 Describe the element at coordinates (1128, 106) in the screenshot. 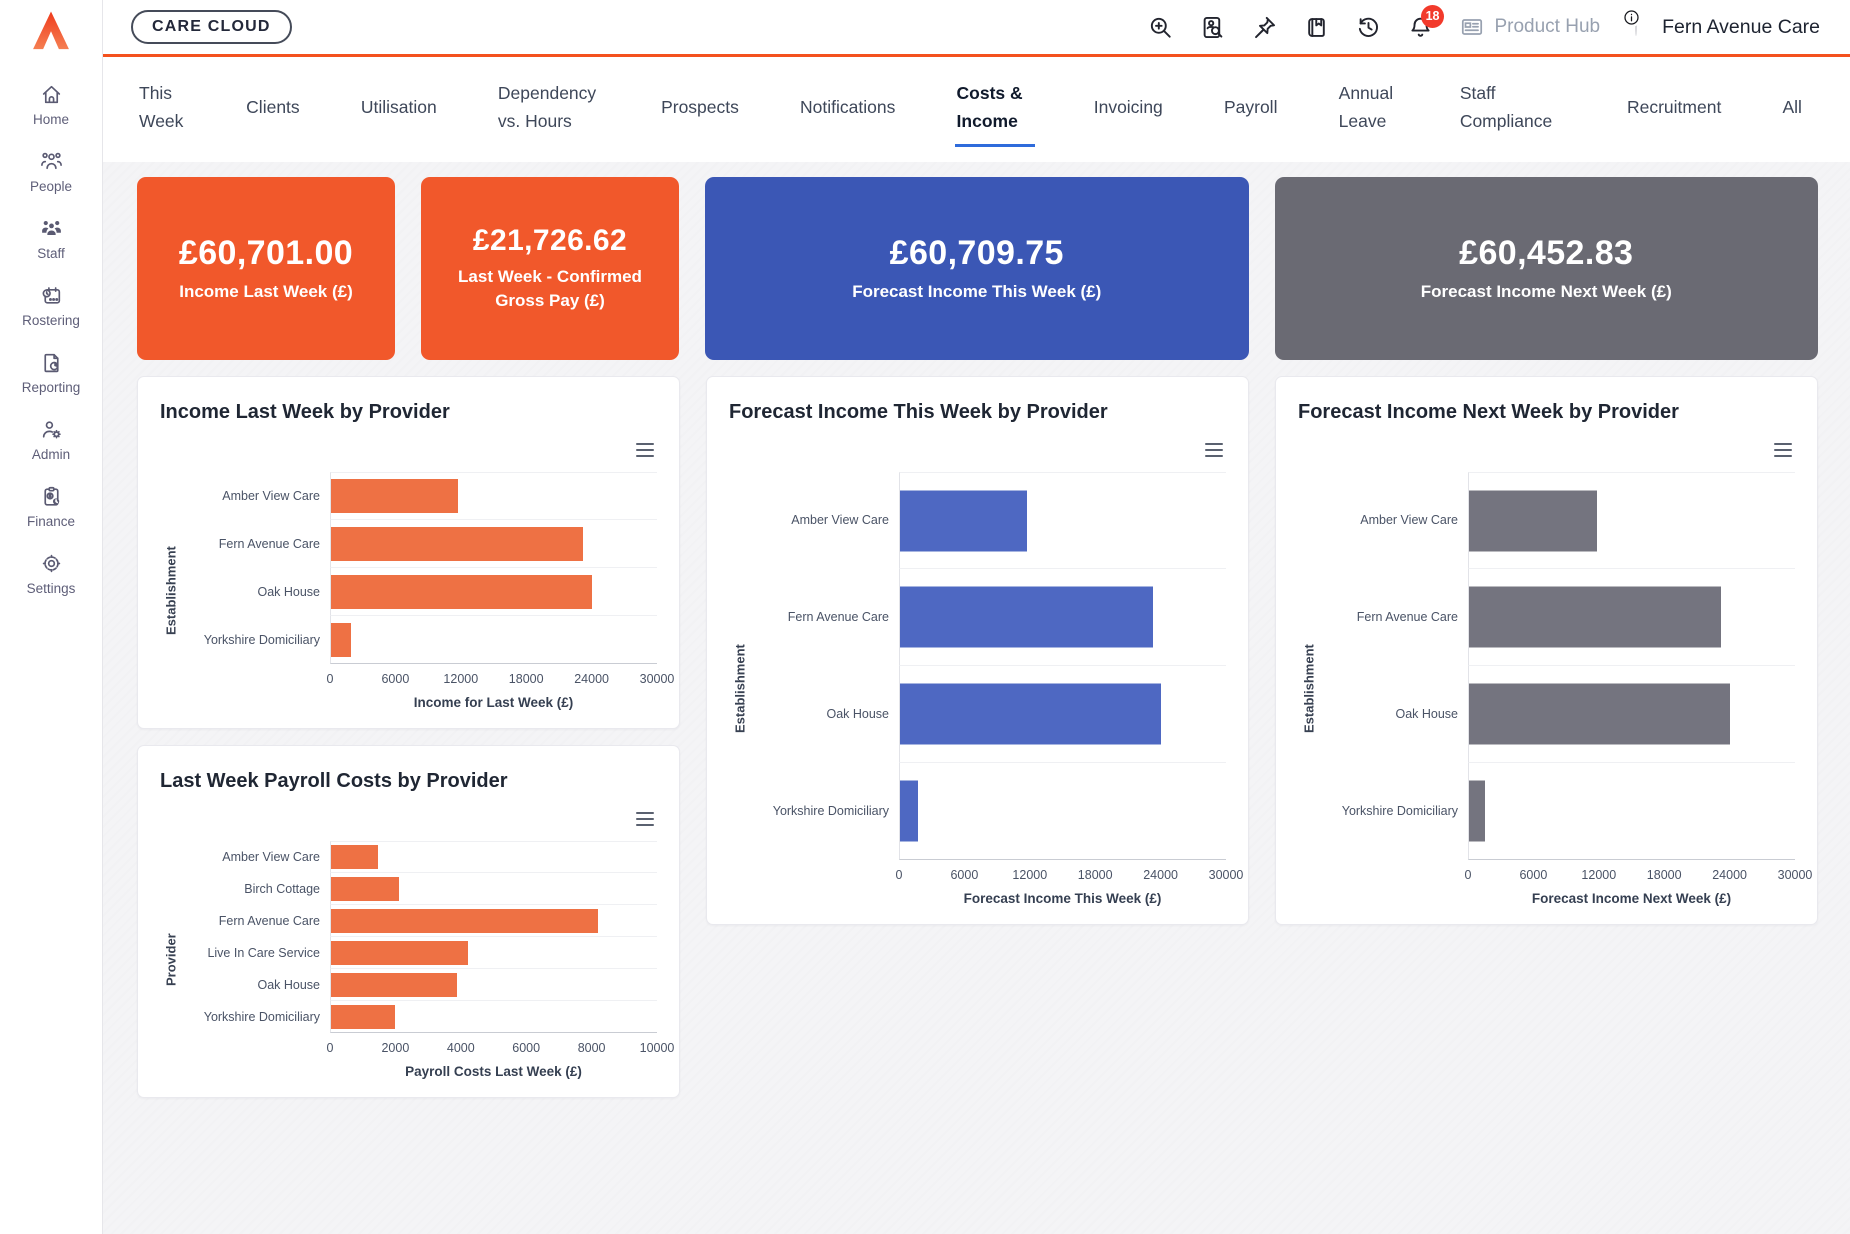

I see `tab-invoicing: Invoicing` at that location.